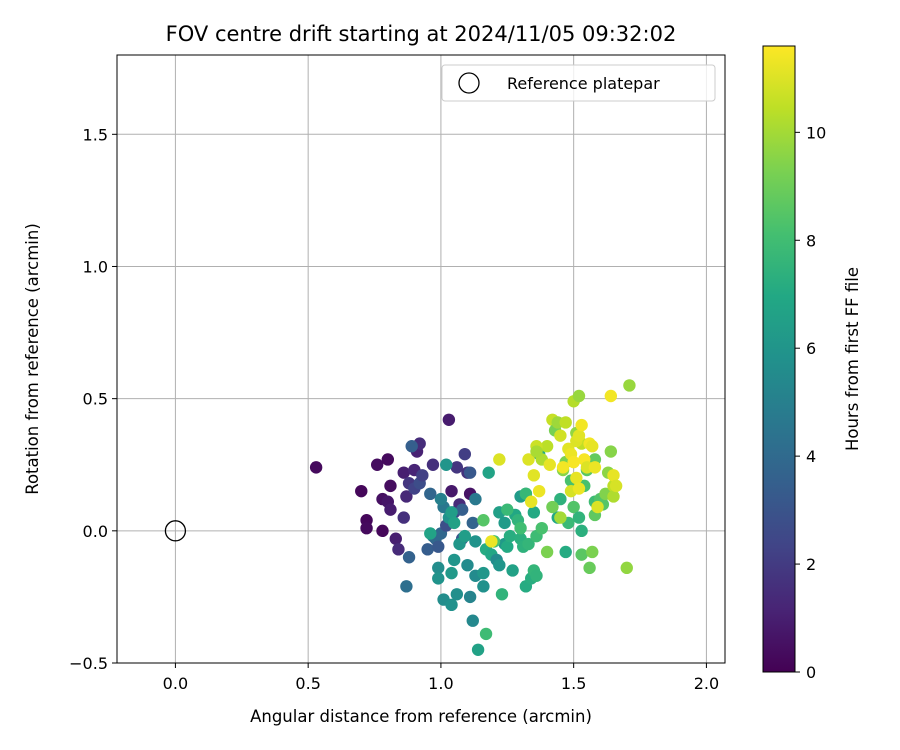 This screenshot has height=750, width=900. What do you see at coordinates (175, 683) in the screenshot?
I see `x-tick-label: 0.0` at bounding box center [175, 683].